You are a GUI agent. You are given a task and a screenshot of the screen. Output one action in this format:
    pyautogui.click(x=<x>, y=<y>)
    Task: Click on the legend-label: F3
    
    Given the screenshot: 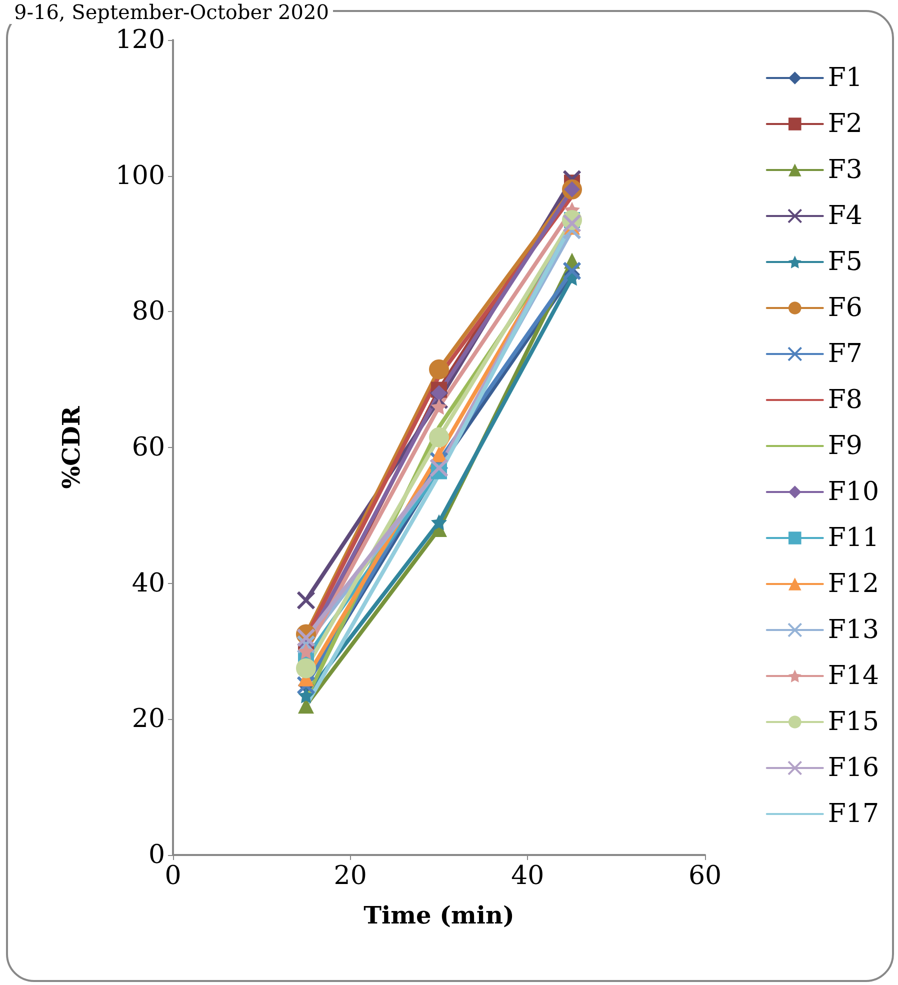 What is the action you would take?
    pyautogui.click(x=845, y=170)
    